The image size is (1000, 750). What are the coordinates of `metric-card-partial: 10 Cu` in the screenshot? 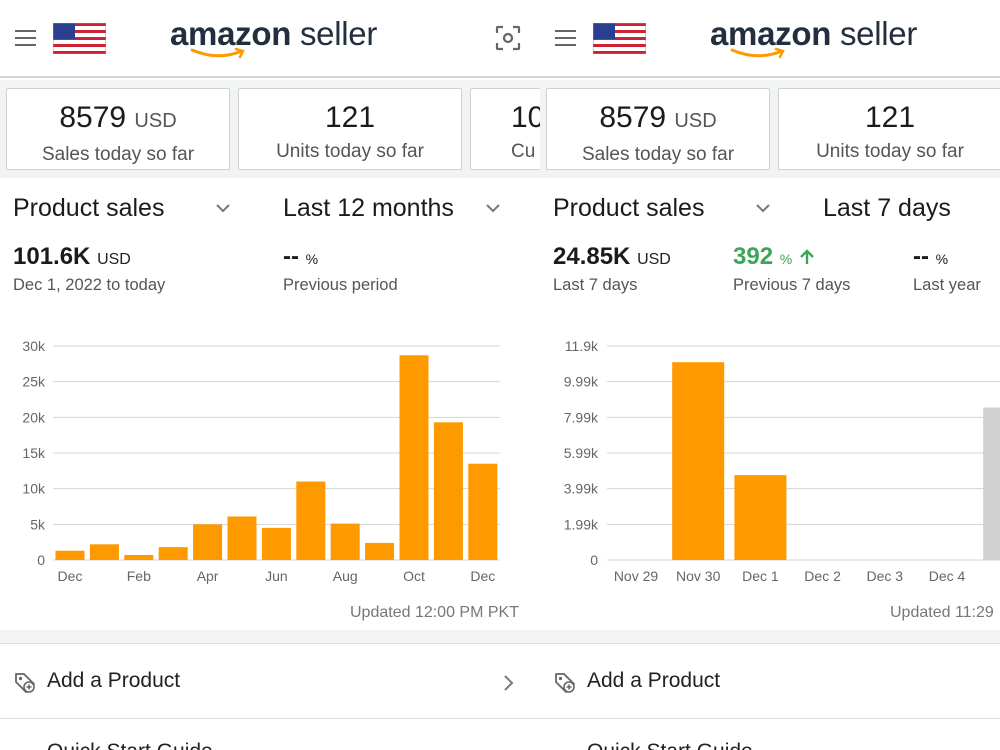 It's located at (505, 129).